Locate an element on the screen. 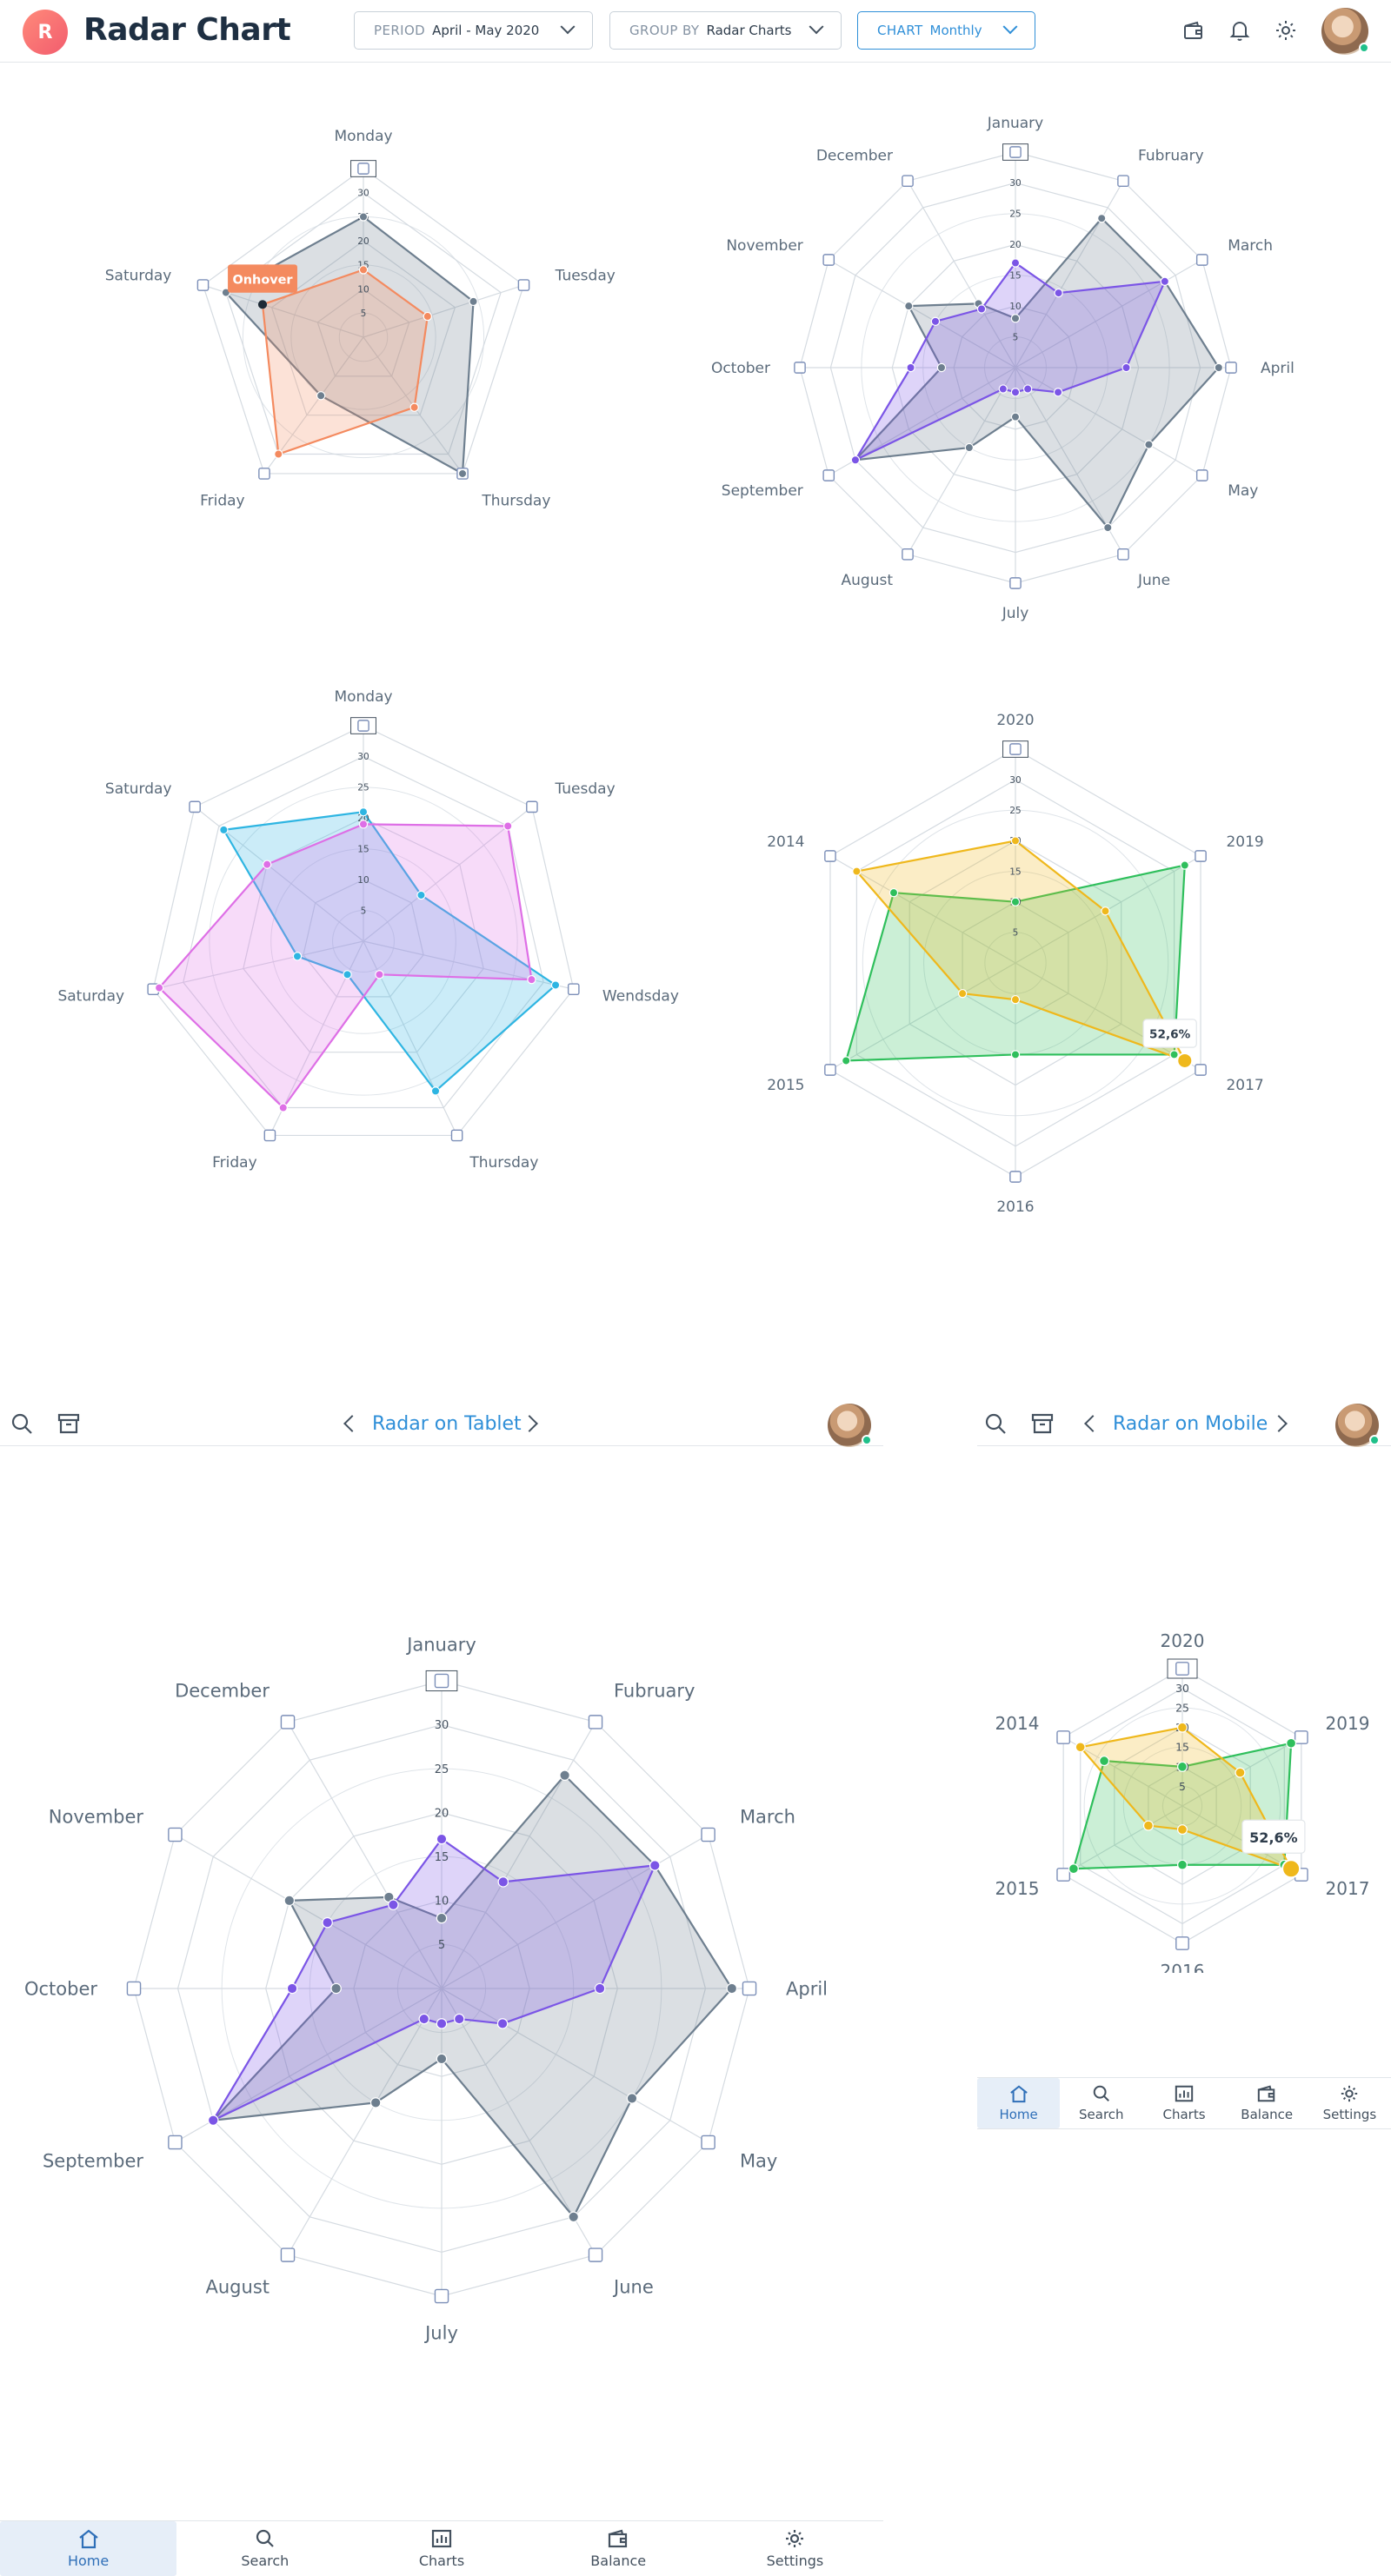  gear-icon is located at coordinates (1286, 30).